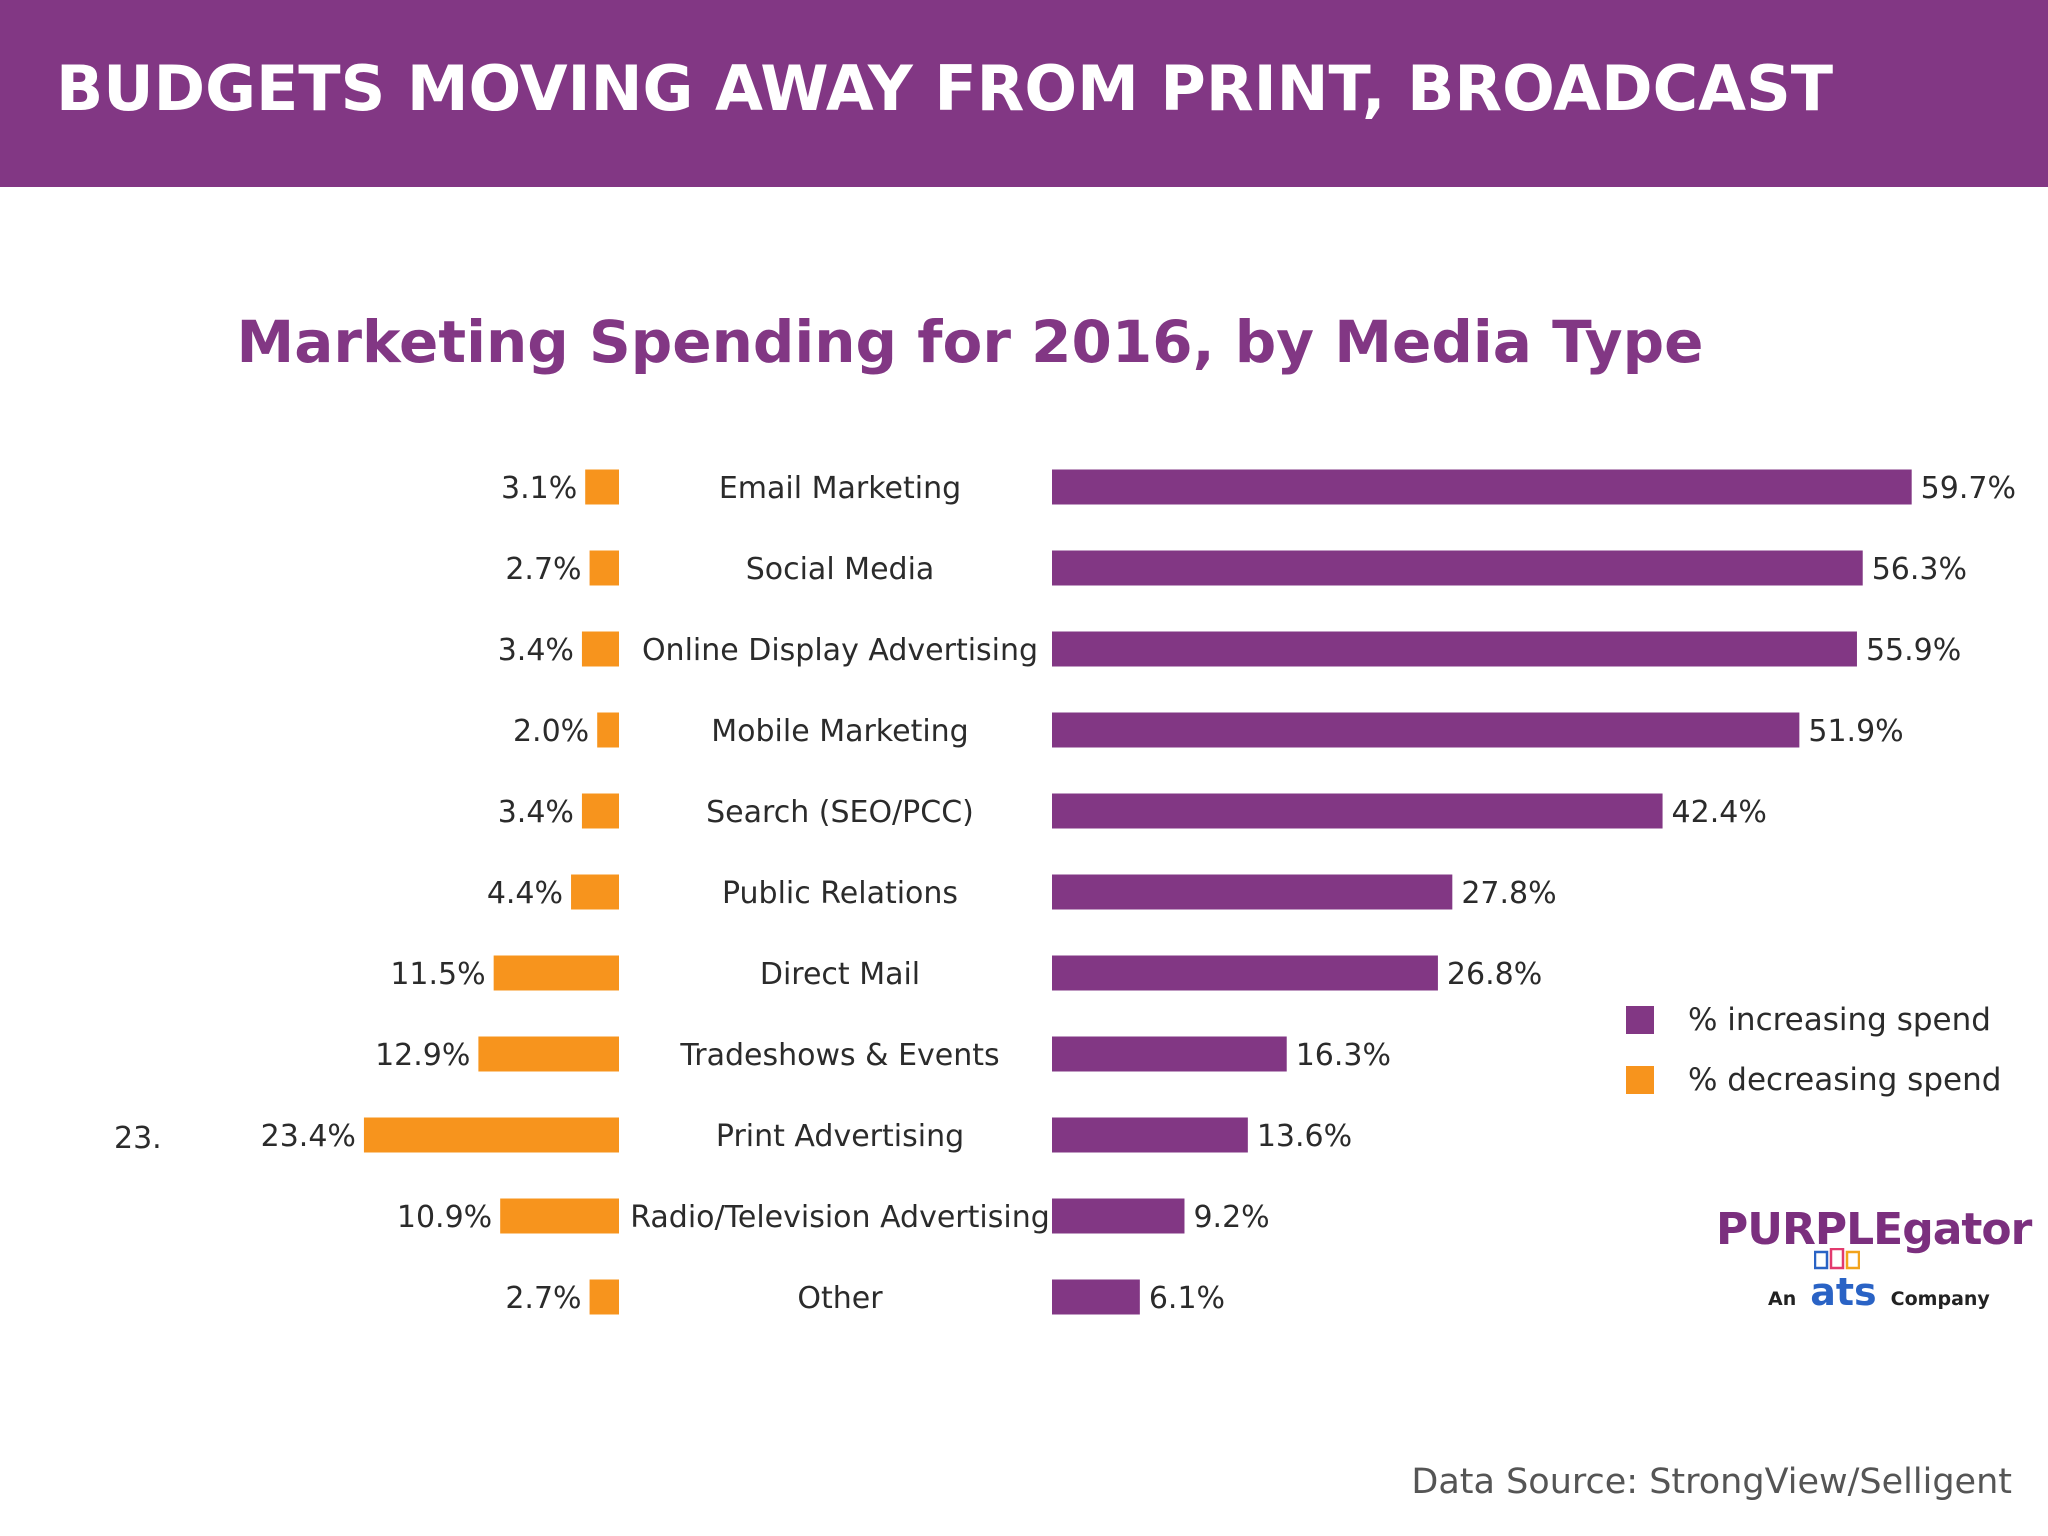 Image resolution: width=2048 pixels, height=1536 pixels. I want to click on chart-legend: % increasing spend % decreasing spend, so click(1813, 1050).